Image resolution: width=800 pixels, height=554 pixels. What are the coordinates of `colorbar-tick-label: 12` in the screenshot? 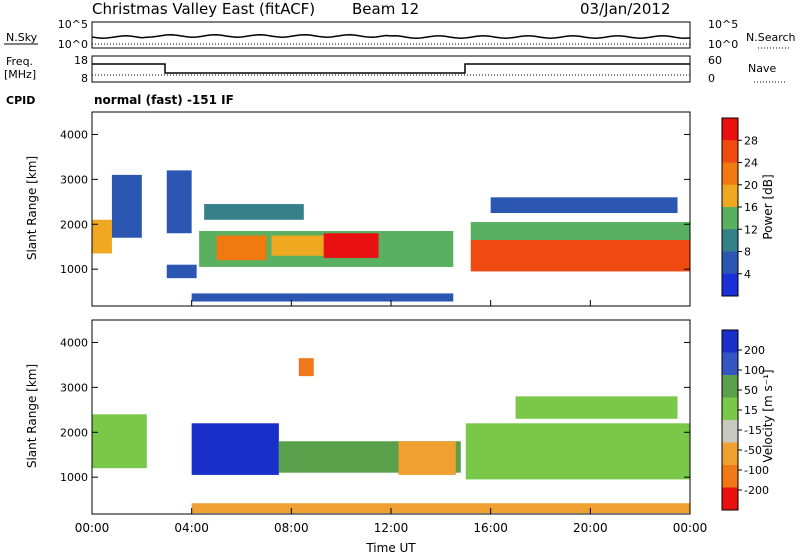 It's located at (751, 229).